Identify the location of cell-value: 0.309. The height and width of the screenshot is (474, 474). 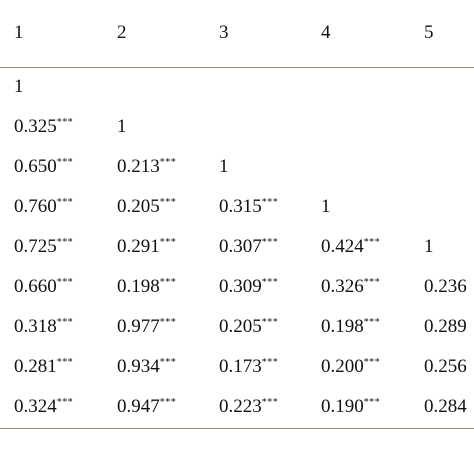
(240, 286).